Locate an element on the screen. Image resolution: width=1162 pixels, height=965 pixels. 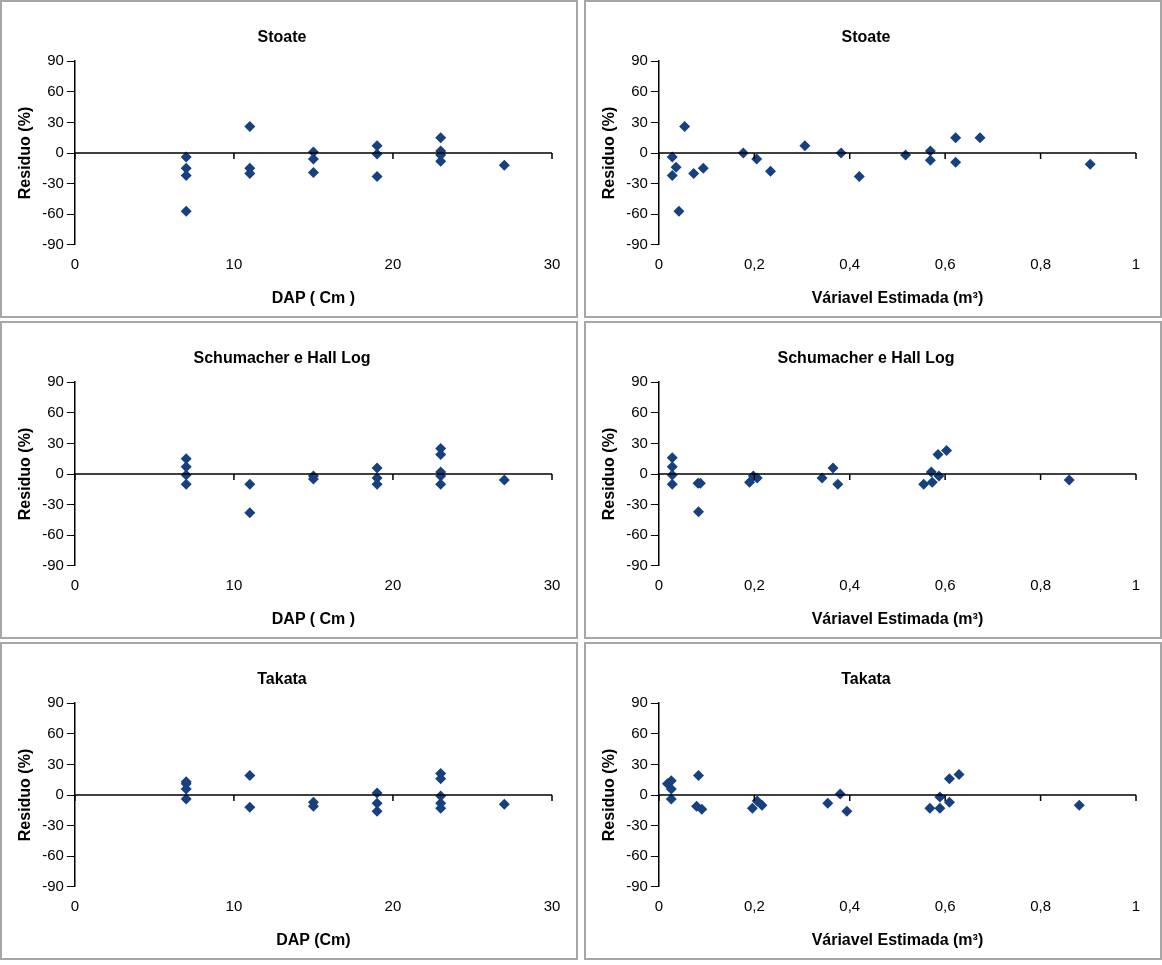
x-axis-title: Váriavel Estimada (m³) is located at coordinates (897, 618).